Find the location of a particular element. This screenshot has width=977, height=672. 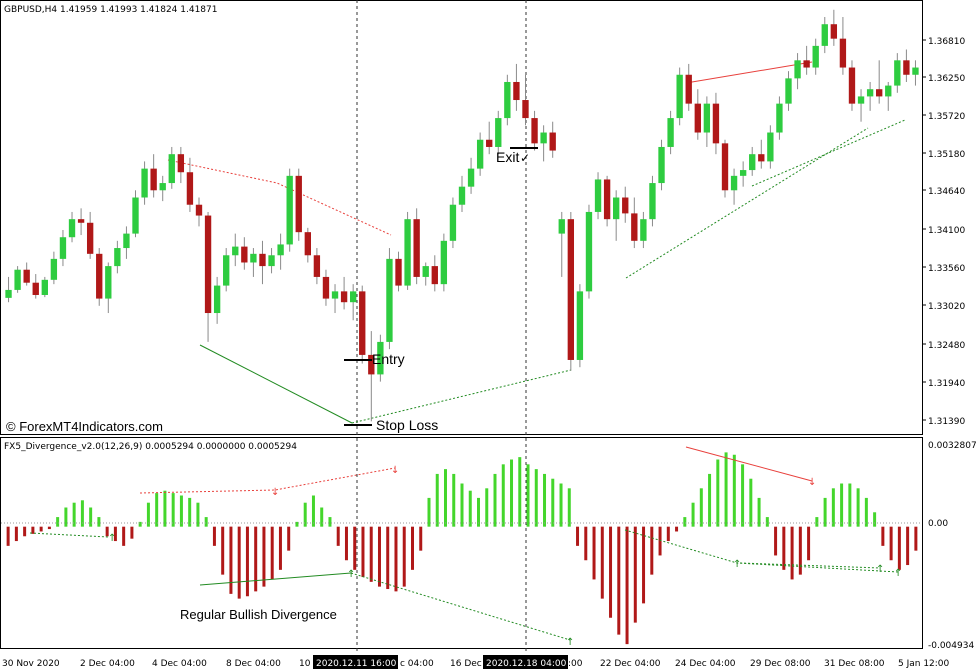

price-tick: 1.31940 is located at coordinates (946, 384).